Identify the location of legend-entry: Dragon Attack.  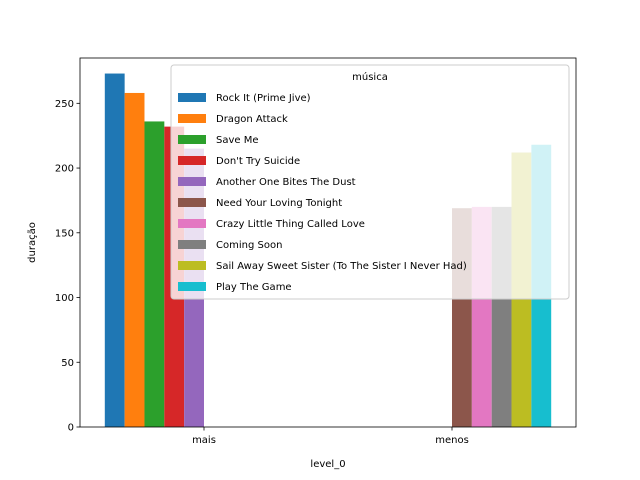
(252, 119).